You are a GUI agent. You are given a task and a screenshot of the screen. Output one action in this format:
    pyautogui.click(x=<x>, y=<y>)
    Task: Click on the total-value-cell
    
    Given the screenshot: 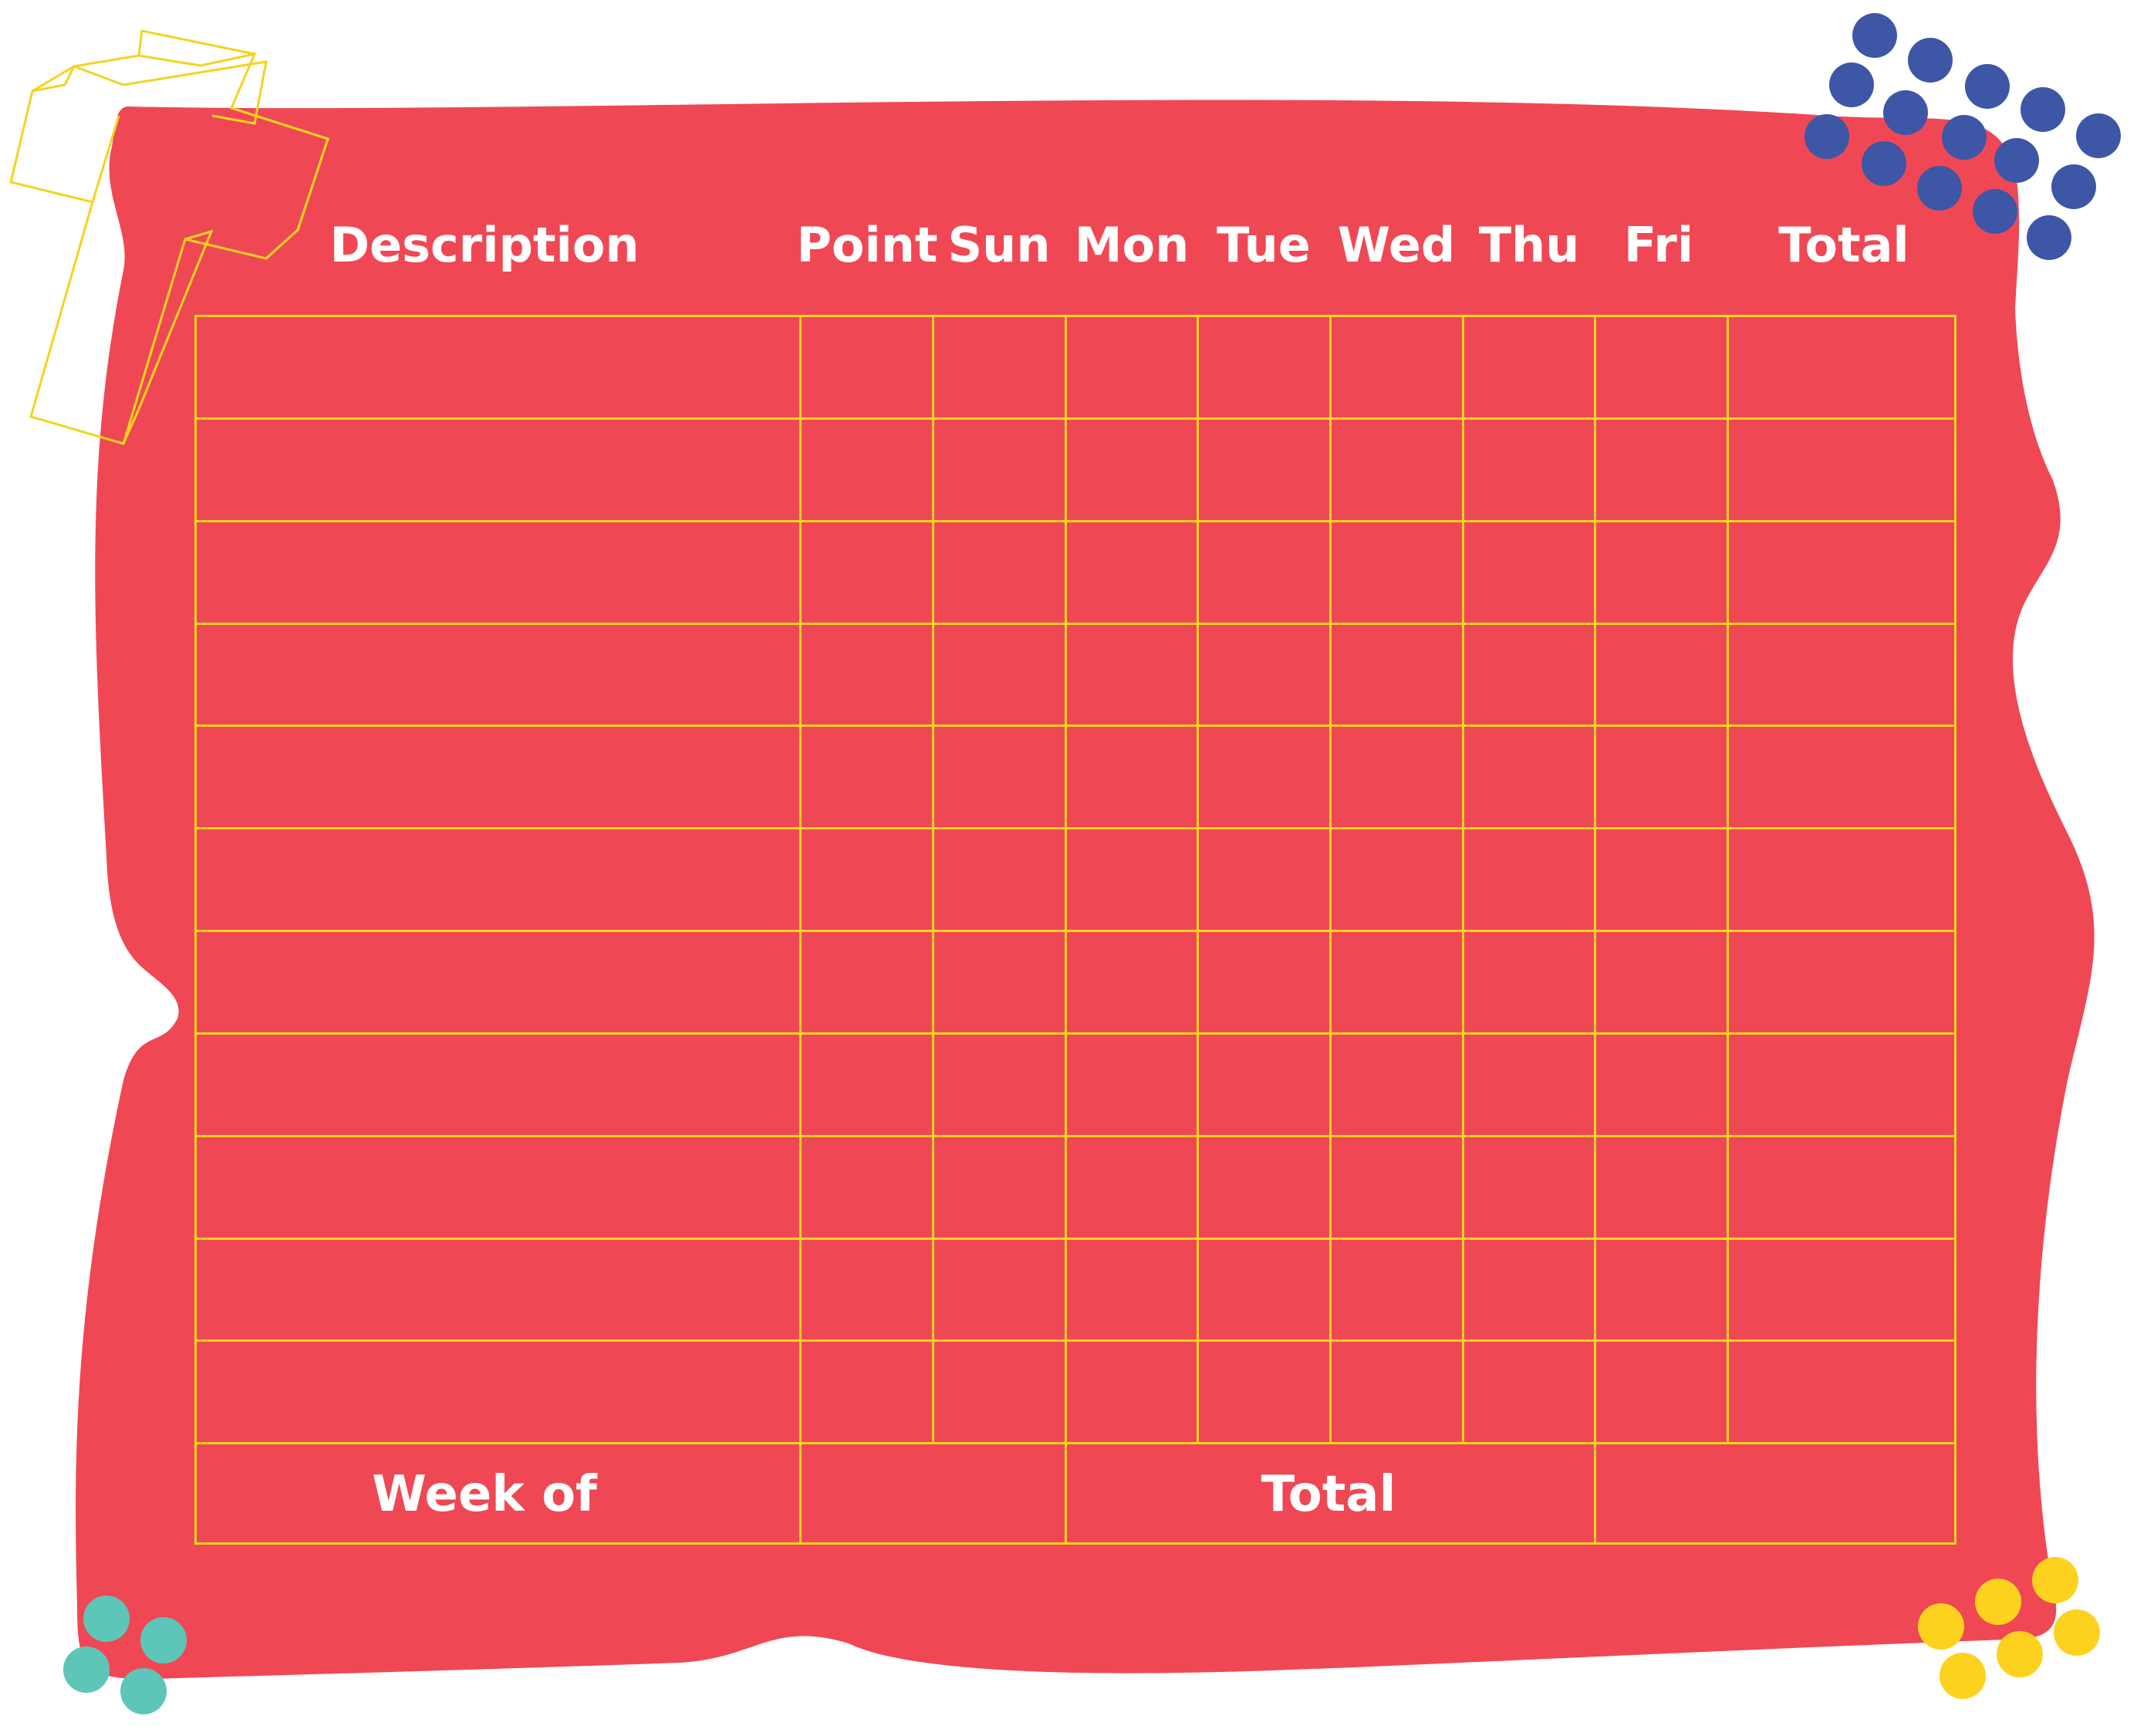 What is the action you would take?
    pyautogui.click(x=1841, y=1493)
    